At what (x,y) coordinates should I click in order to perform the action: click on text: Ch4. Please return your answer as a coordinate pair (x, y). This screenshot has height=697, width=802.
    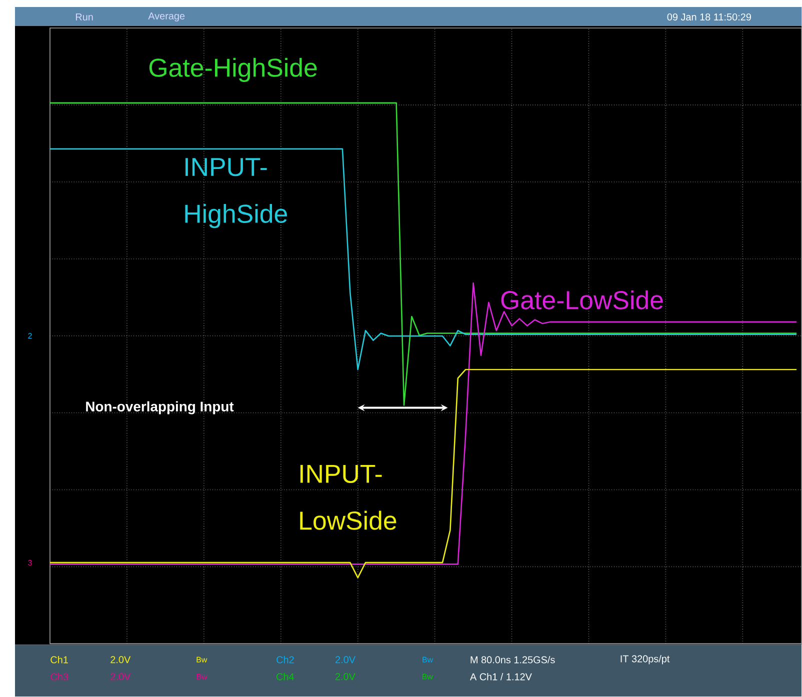
    Looking at the image, I should click on (285, 676).